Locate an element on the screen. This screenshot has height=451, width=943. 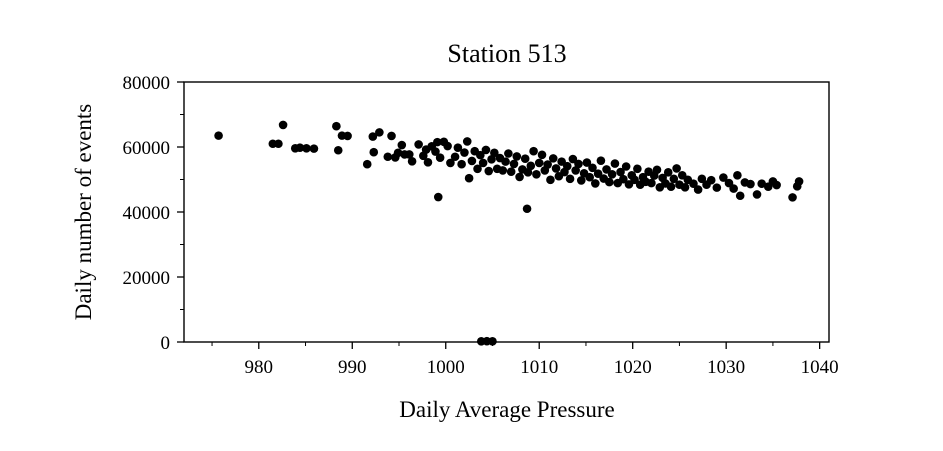
x-tick-label: 1010 is located at coordinates (539, 367).